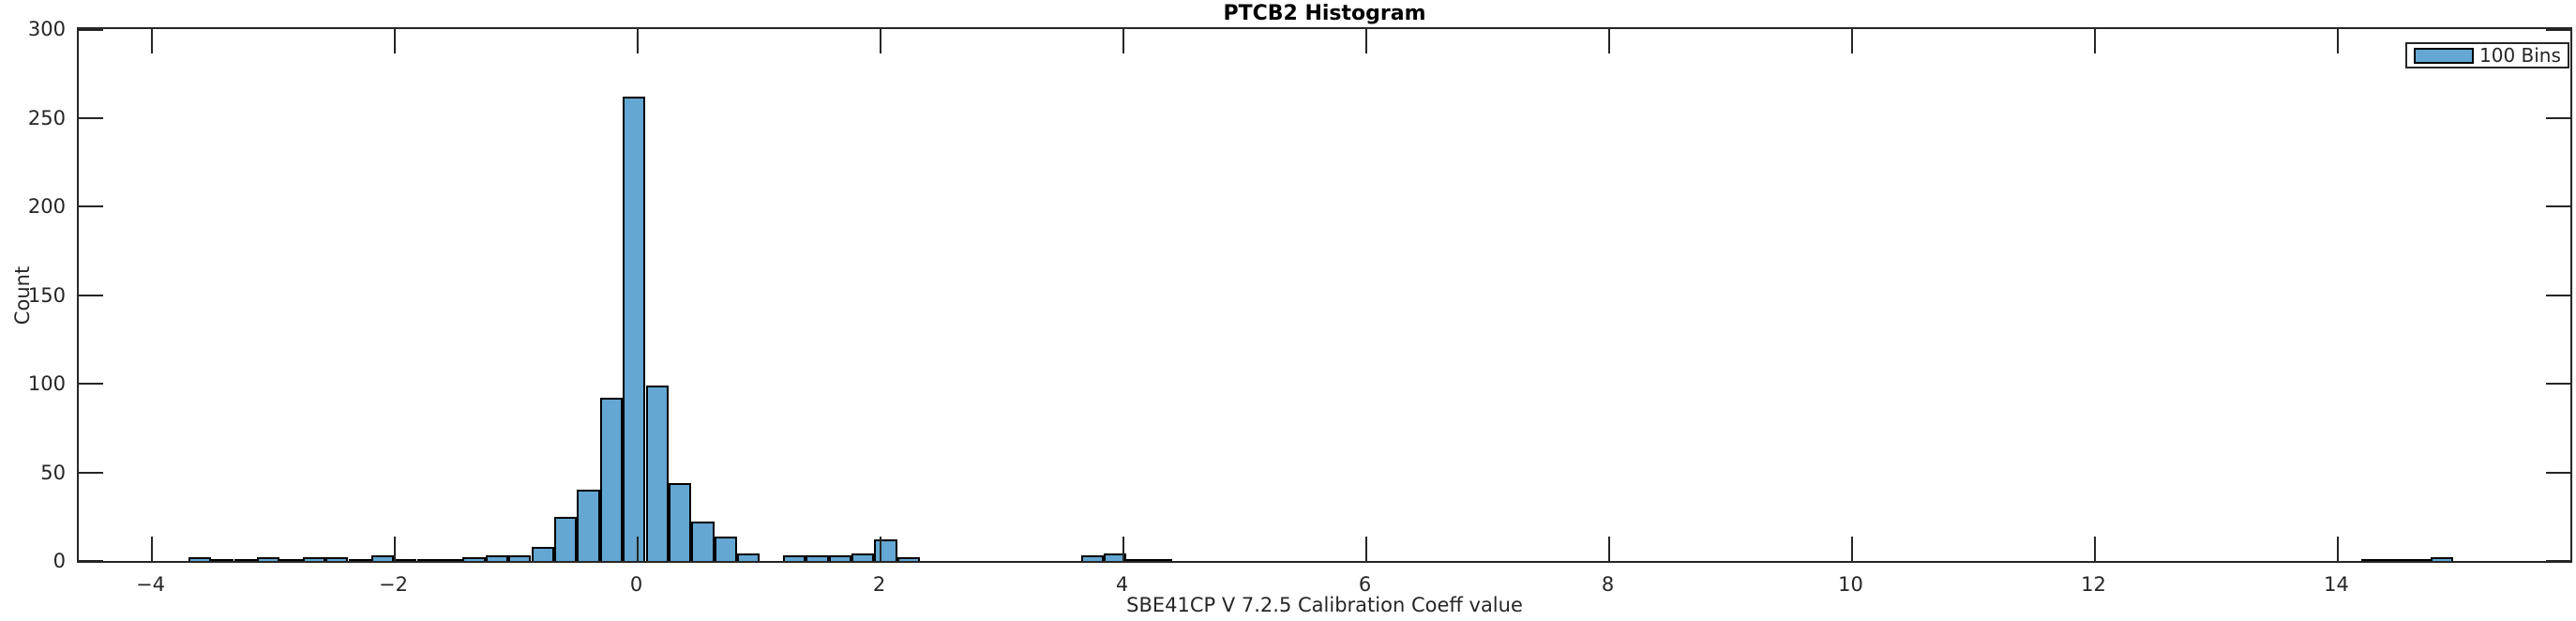 This screenshot has height=621, width=2576. What do you see at coordinates (46, 29) in the screenshot?
I see `y-tick-label: 300` at bounding box center [46, 29].